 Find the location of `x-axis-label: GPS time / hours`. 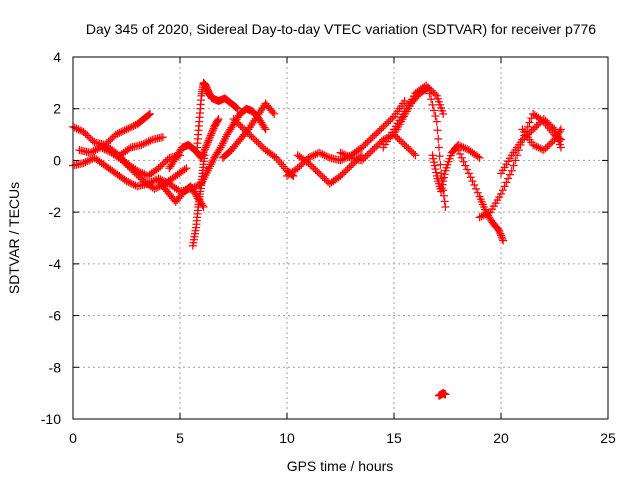

x-axis-label: GPS time / hours is located at coordinates (340, 466).